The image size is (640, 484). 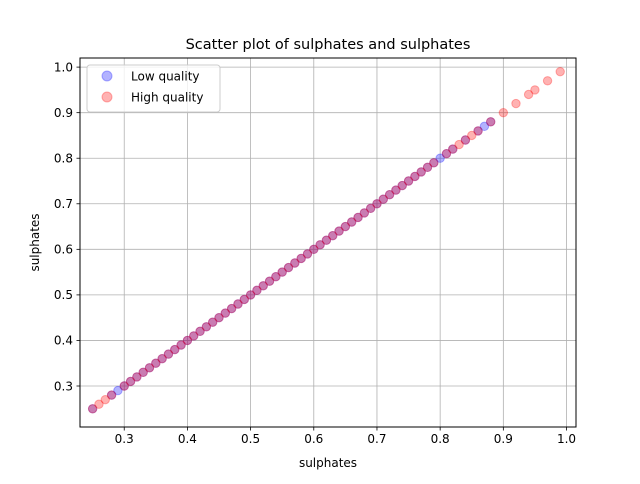 I want to click on x-tick-label: 0.5, so click(x=250, y=439).